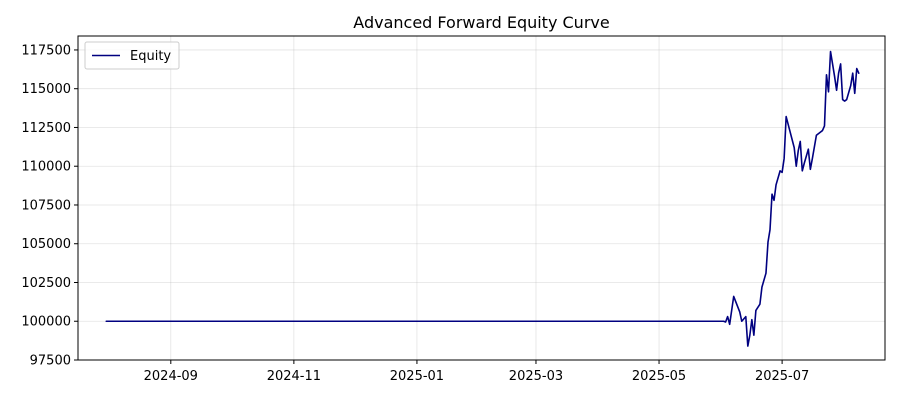 The image size is (900, 400). Describe the element at coordinates (782, 376) in the screenshot. I see `x-tick-label: 2025-07` at that location.